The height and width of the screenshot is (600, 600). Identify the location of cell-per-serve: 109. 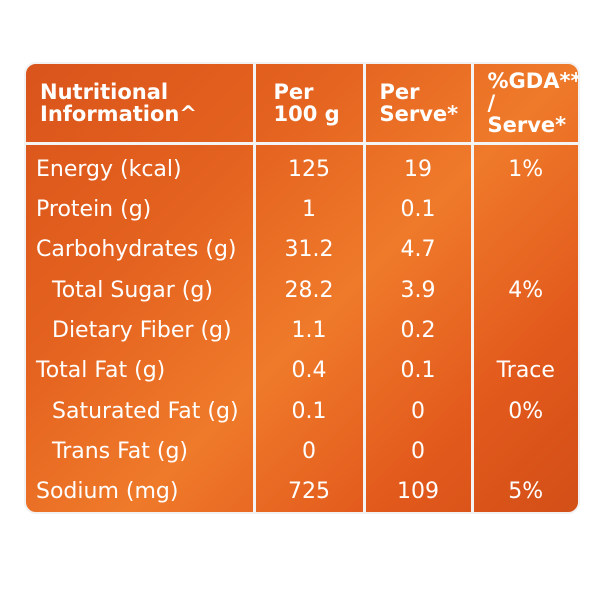
(418, 491).